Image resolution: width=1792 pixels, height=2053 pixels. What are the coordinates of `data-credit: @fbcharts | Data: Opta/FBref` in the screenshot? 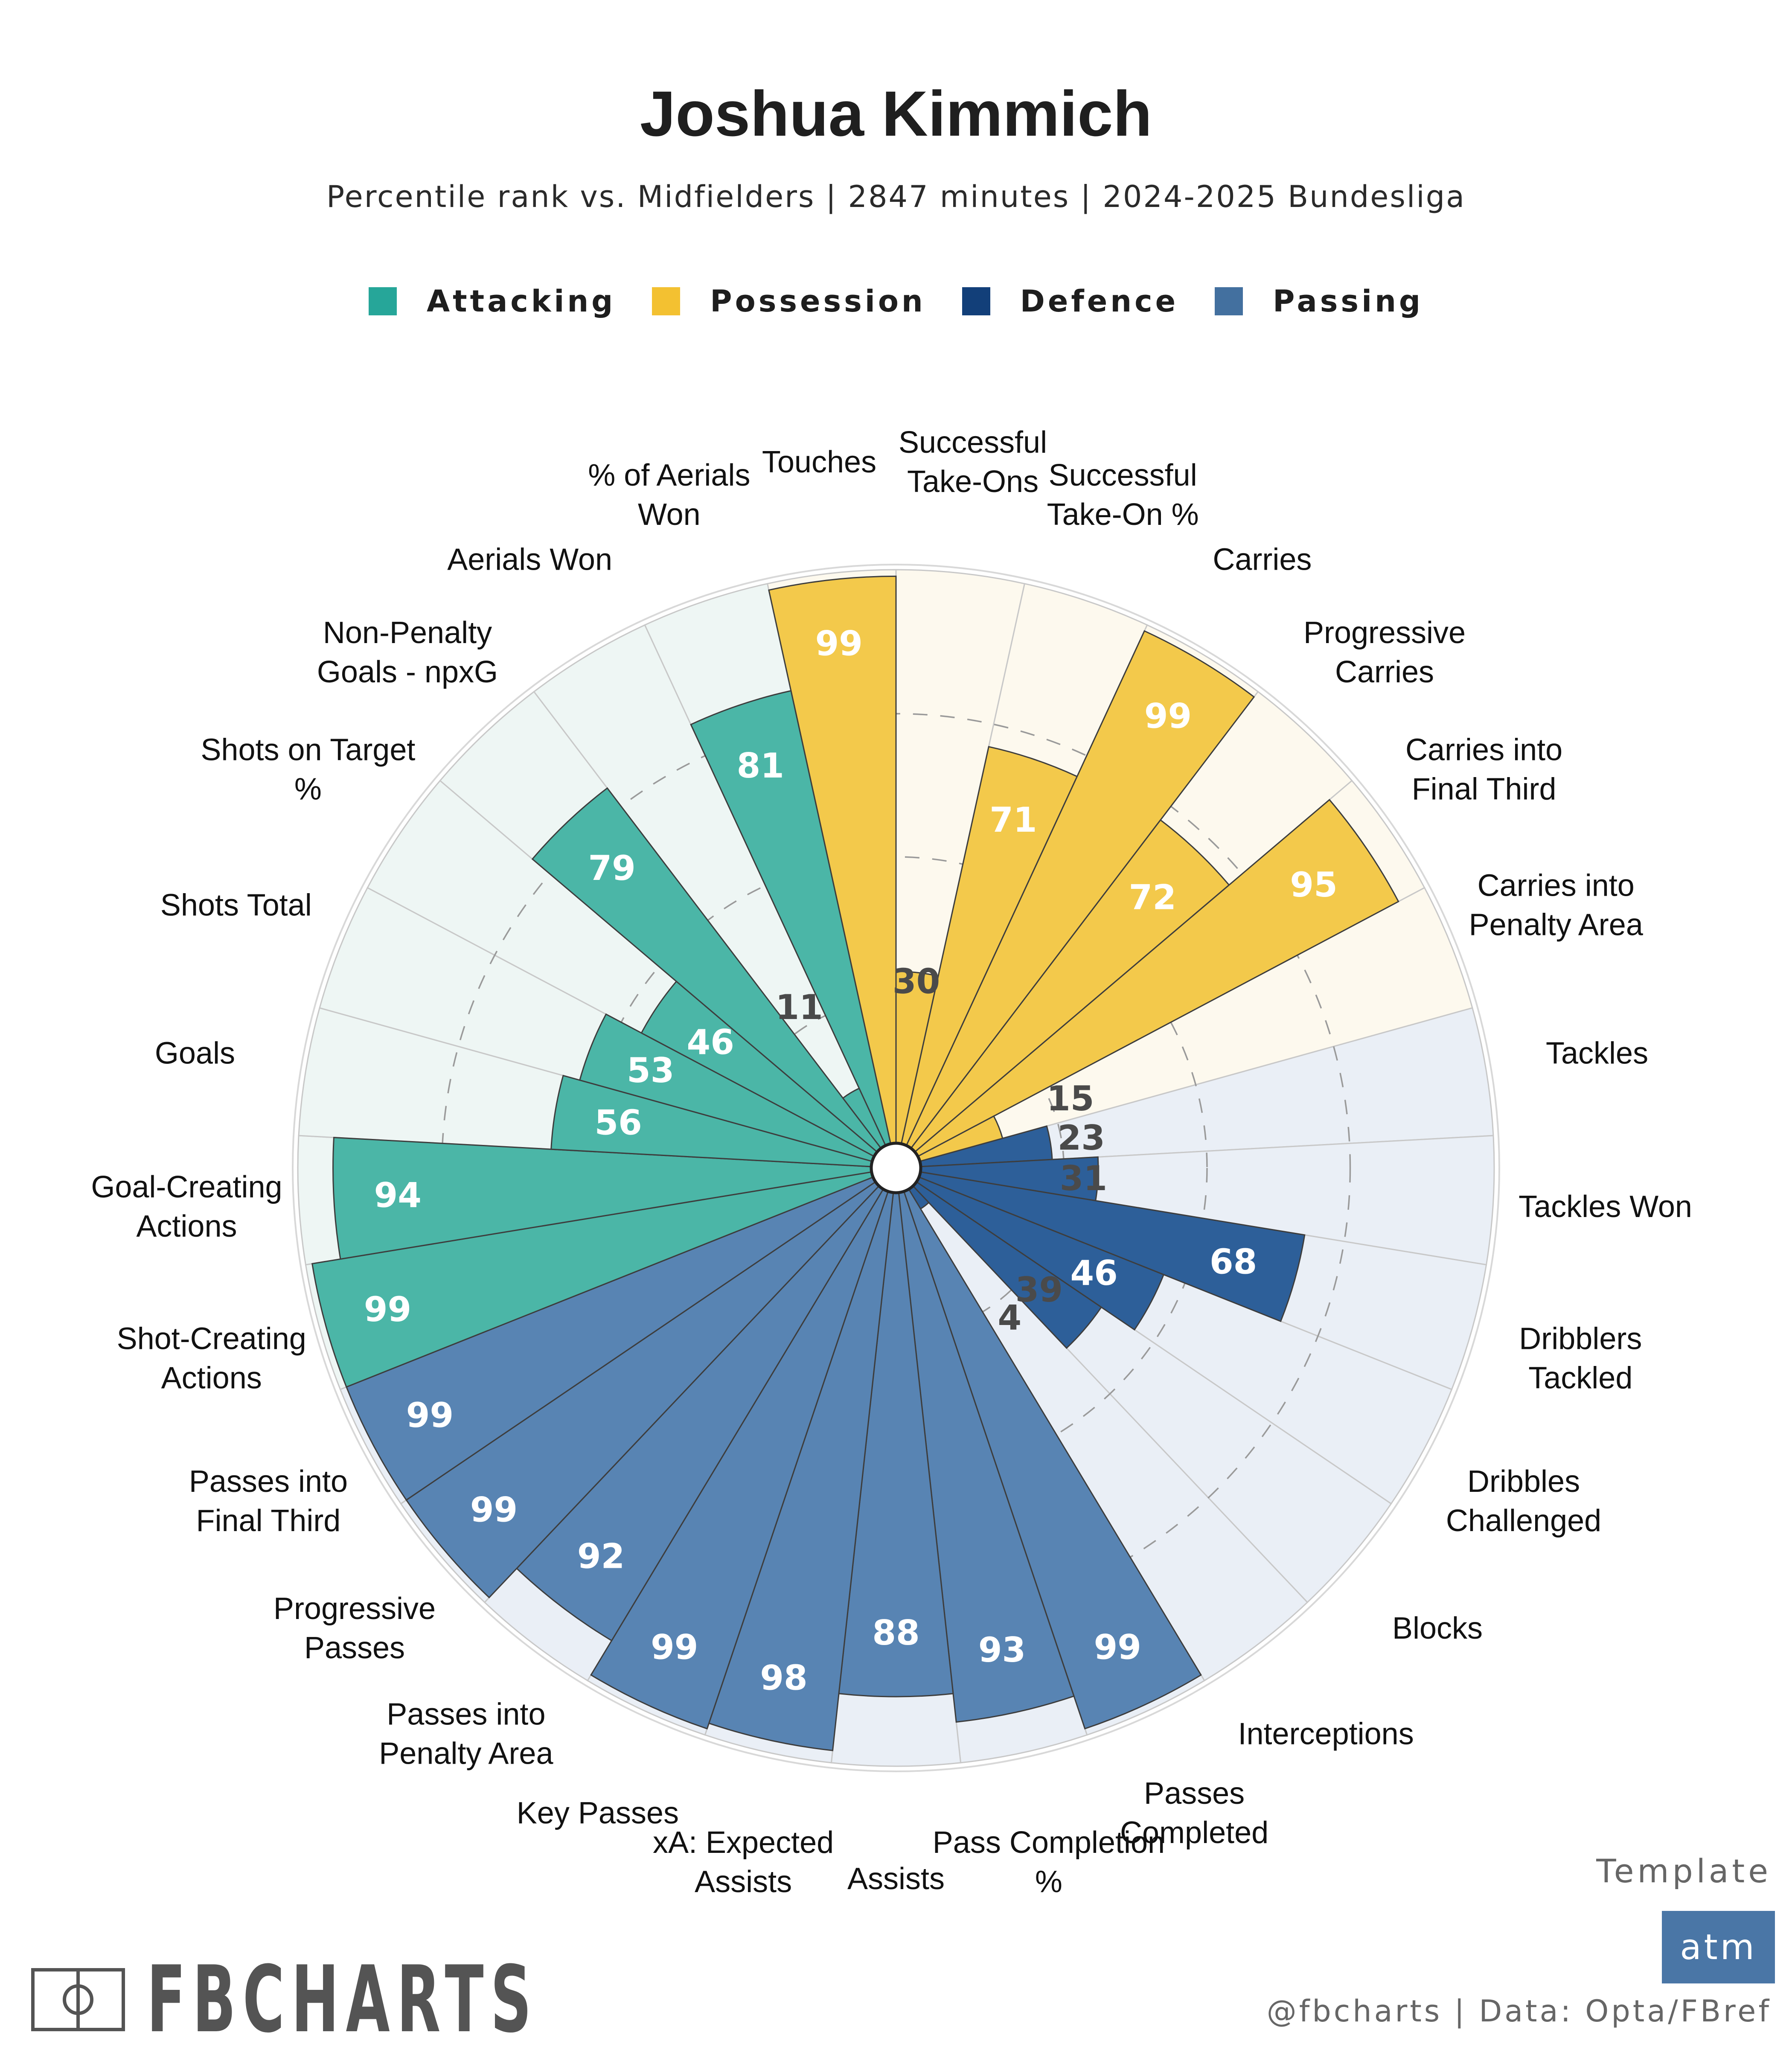 It's located at (1519, 2012).